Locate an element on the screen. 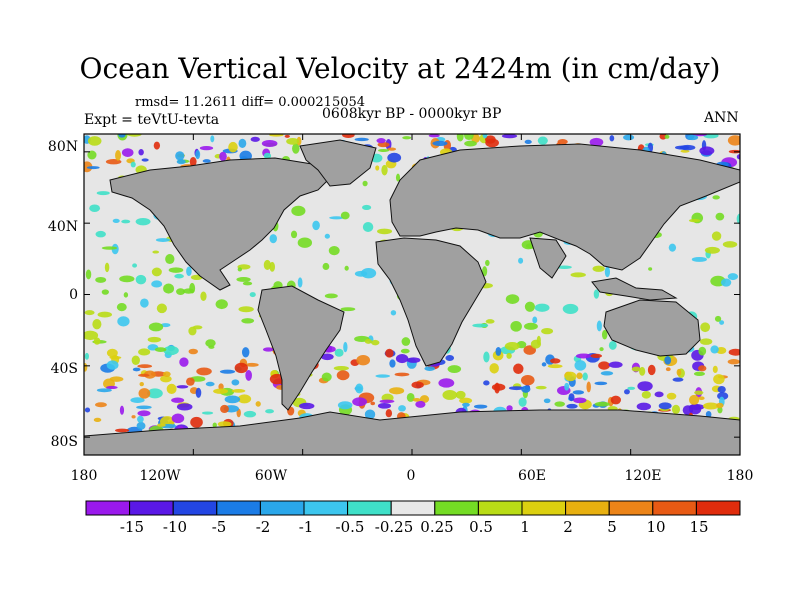  colorbar is located at coordinates (413, 508).